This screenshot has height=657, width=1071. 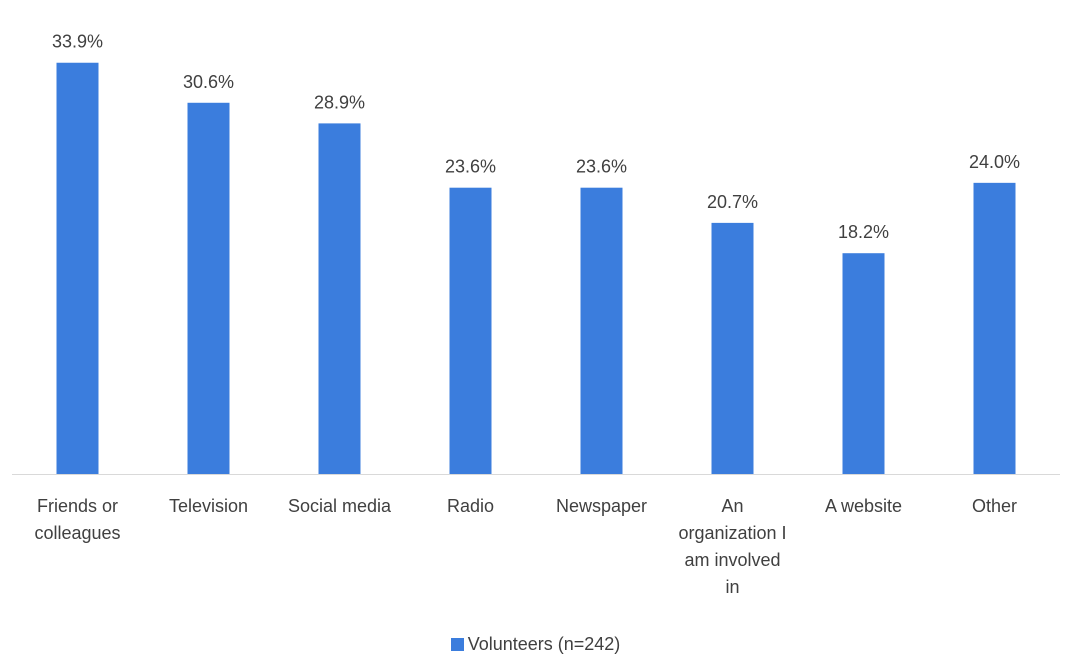 What do you see at coordinates (544, 644) in the screenshot?
I see `legend-label: Volunteers (n=242)` at bounding box center [544, 644].